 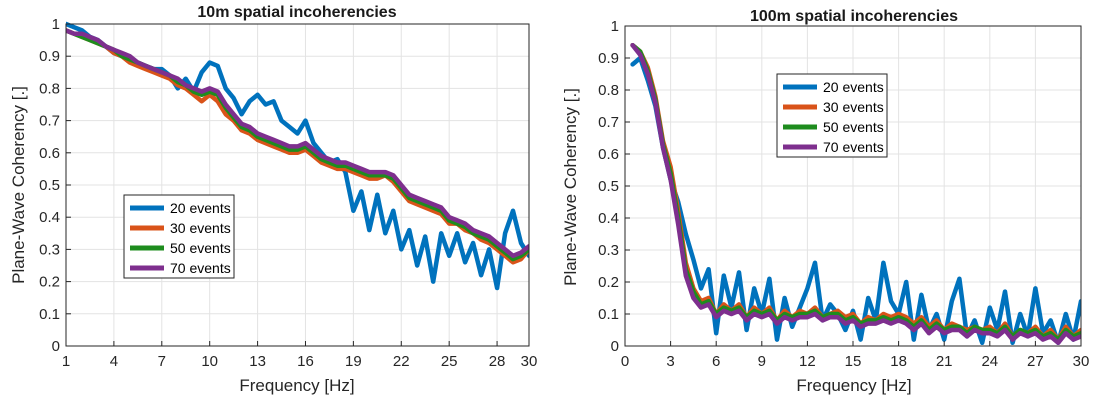 I want to click on x-tick-label: 22, so click(x=401, y=361).